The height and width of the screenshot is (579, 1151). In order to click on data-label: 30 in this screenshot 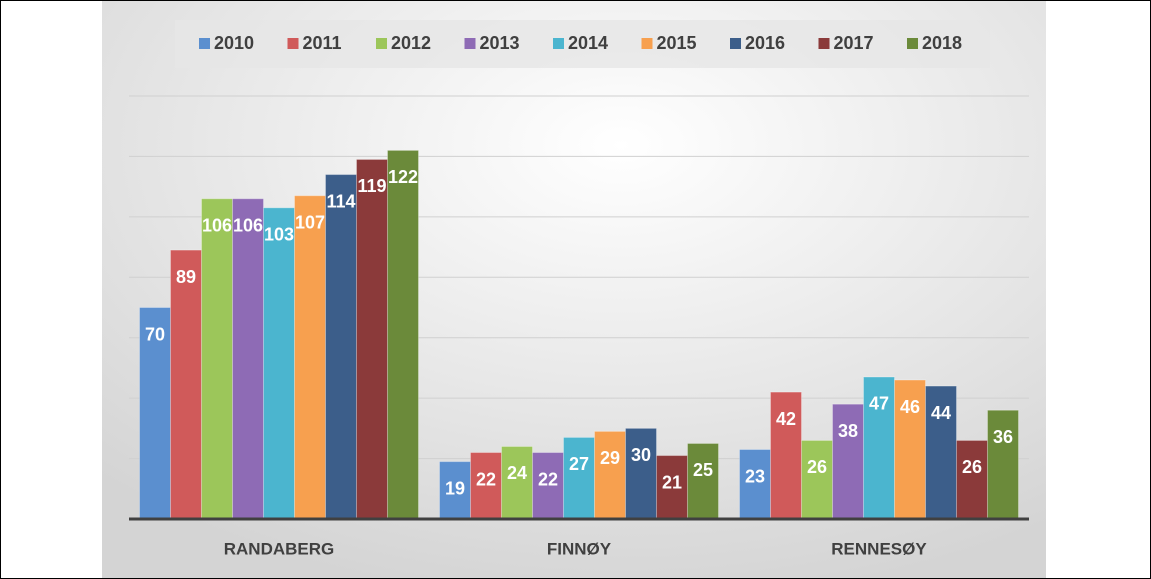, I will do `click(641, 455)`.